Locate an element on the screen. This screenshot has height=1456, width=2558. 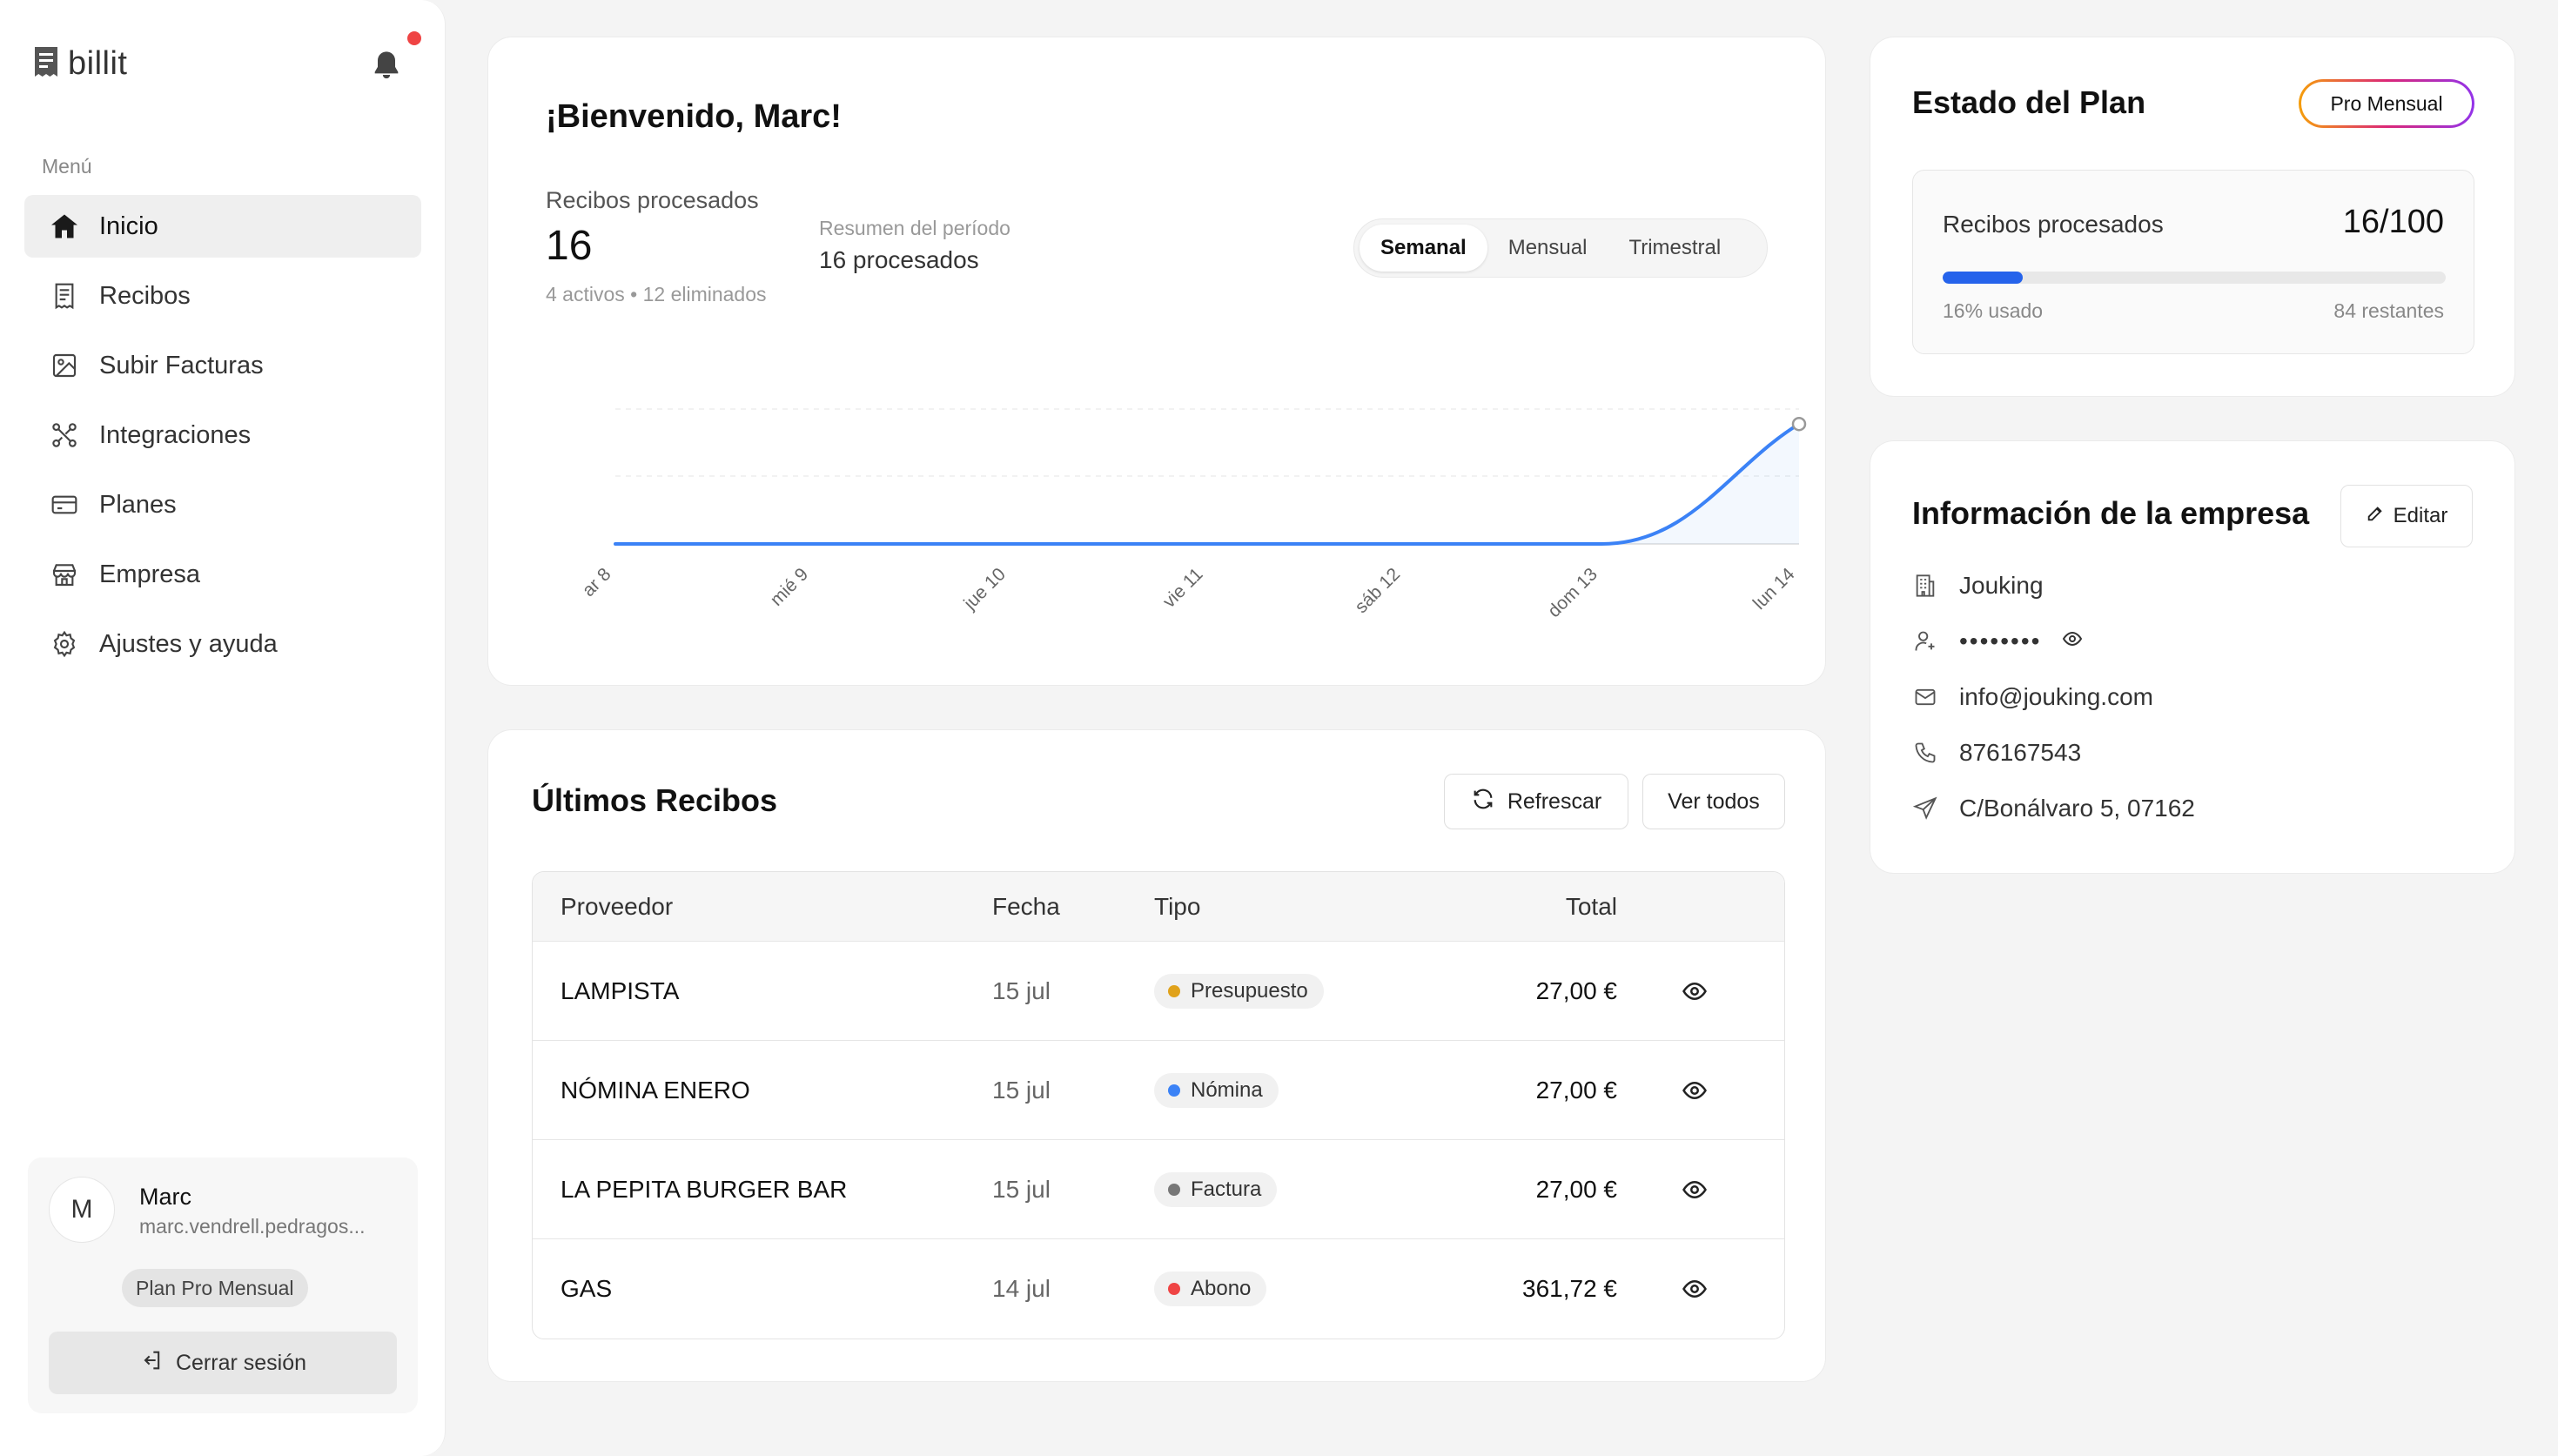
company-name: Jouking is located at coordinates (2002, 585).